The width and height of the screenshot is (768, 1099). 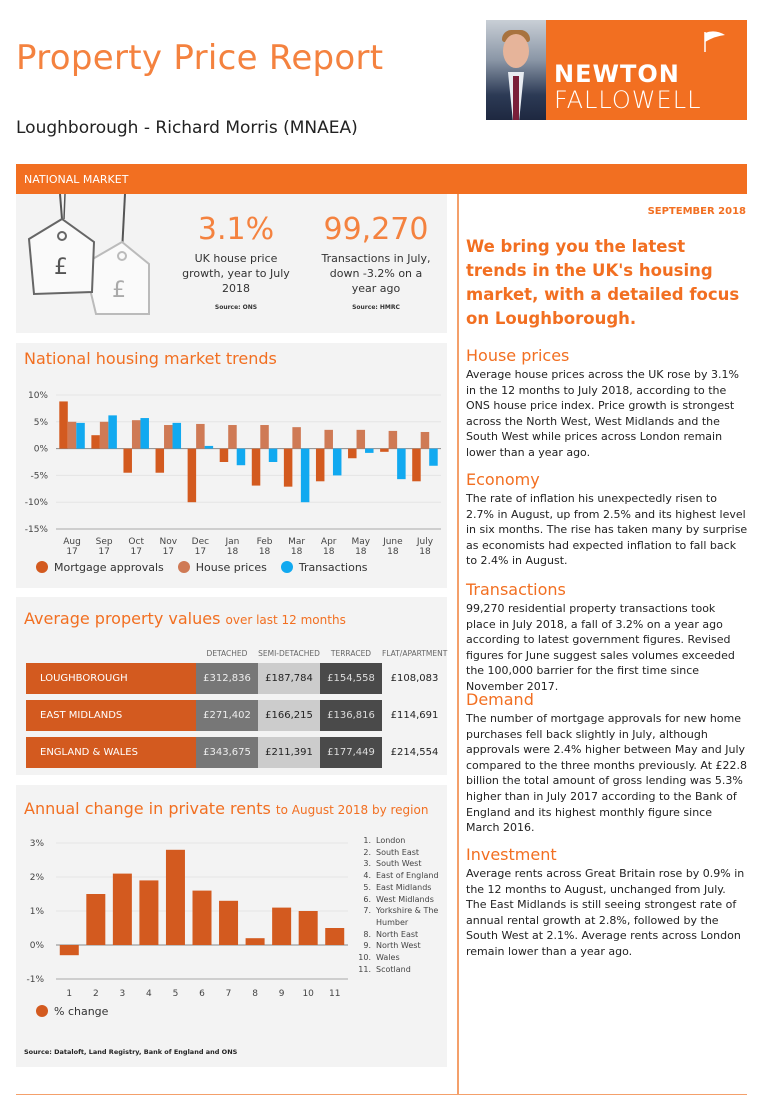 I want to click on legend-item: Mortgage approvals, so click(x=100, y=567).